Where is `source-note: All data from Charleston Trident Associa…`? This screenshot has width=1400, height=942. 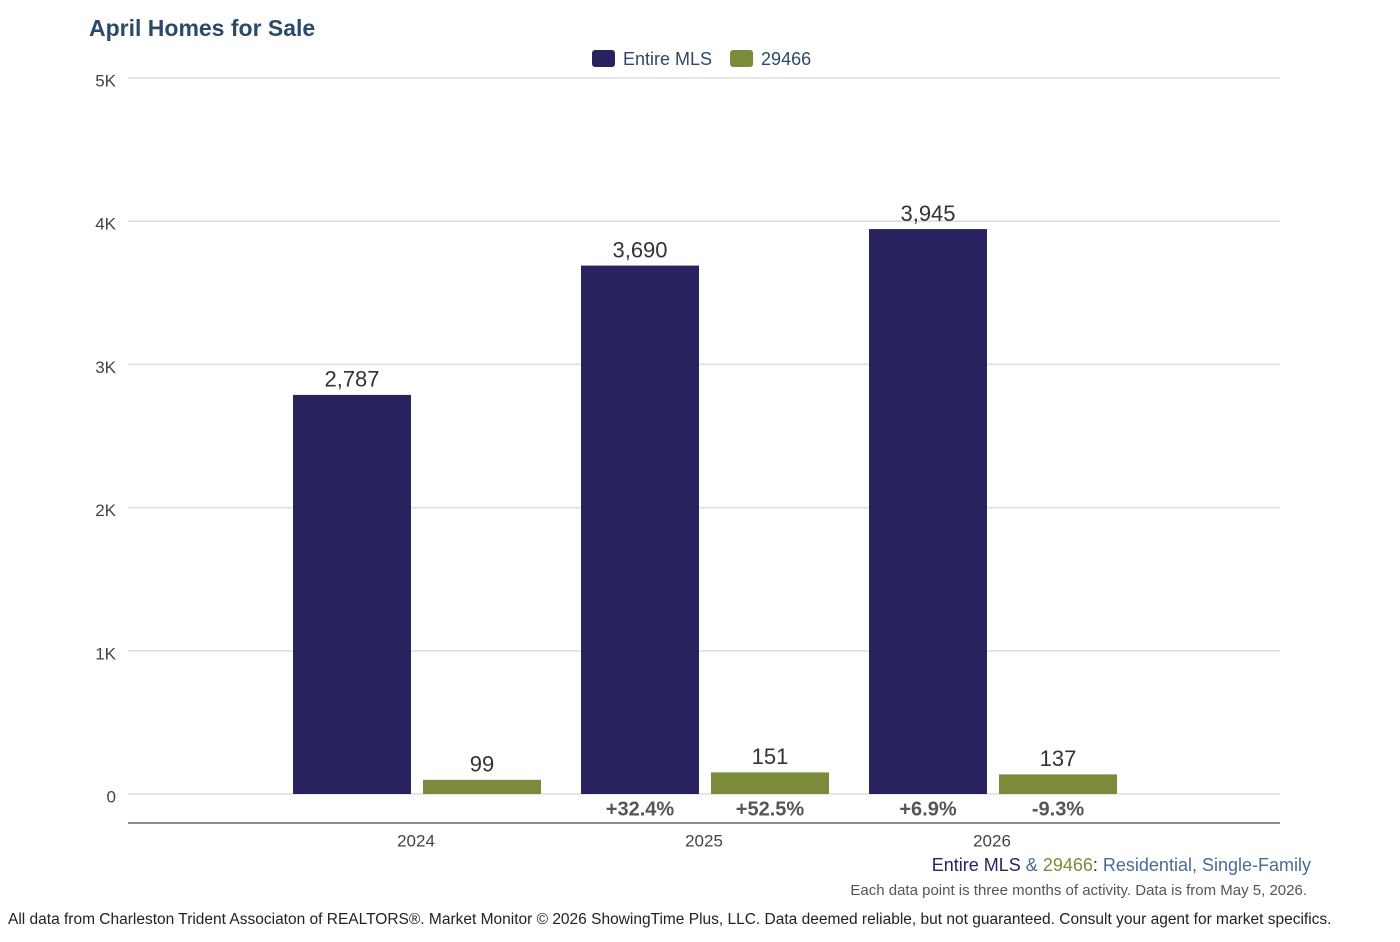
source-note: All data from Charleston Trident Associa… is located at coordinates (669, 919).